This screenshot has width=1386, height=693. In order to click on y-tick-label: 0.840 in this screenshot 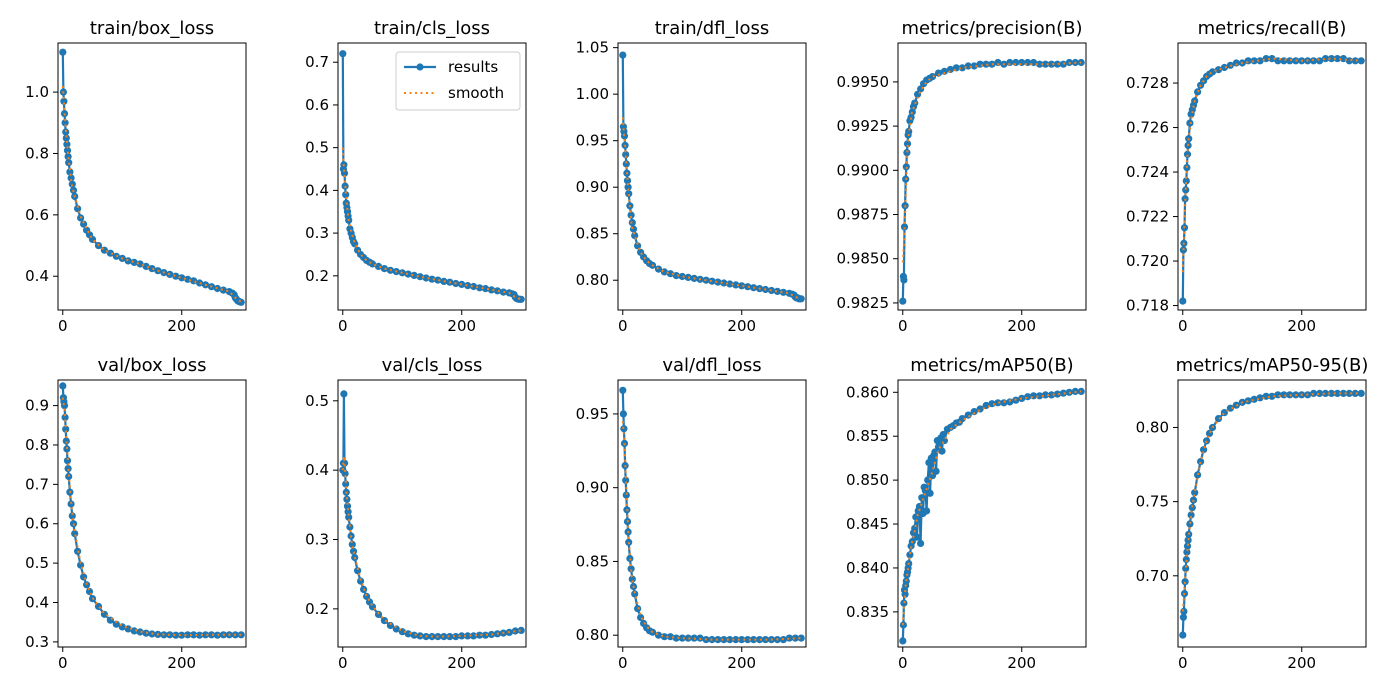, I will do `click(867, 568)`.